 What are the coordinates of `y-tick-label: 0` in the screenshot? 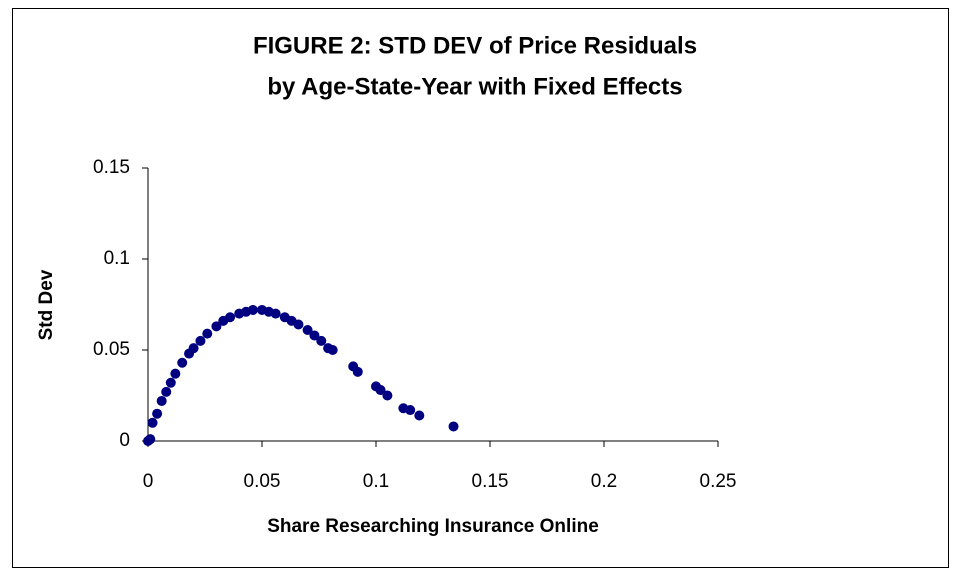 It's located at (124, 440).